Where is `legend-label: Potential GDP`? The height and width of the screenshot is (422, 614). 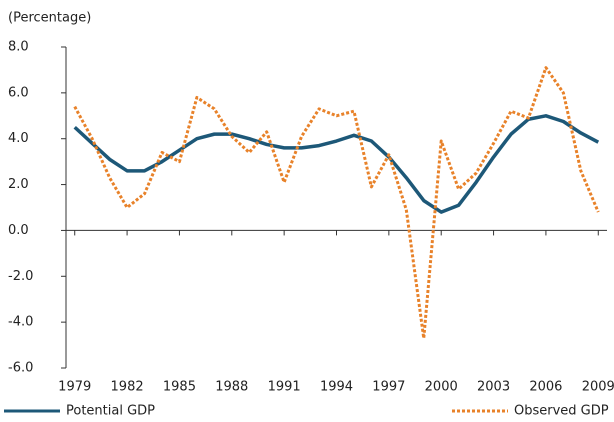 legend-label: Potential GDP is located at coordinates (110, 411).